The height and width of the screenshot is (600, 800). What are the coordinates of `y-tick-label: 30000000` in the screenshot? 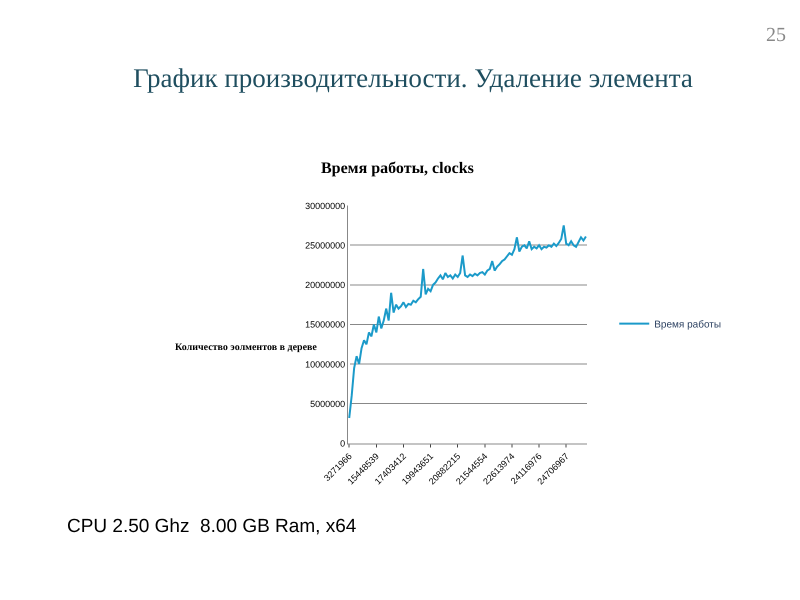 It's located at (325, 205).